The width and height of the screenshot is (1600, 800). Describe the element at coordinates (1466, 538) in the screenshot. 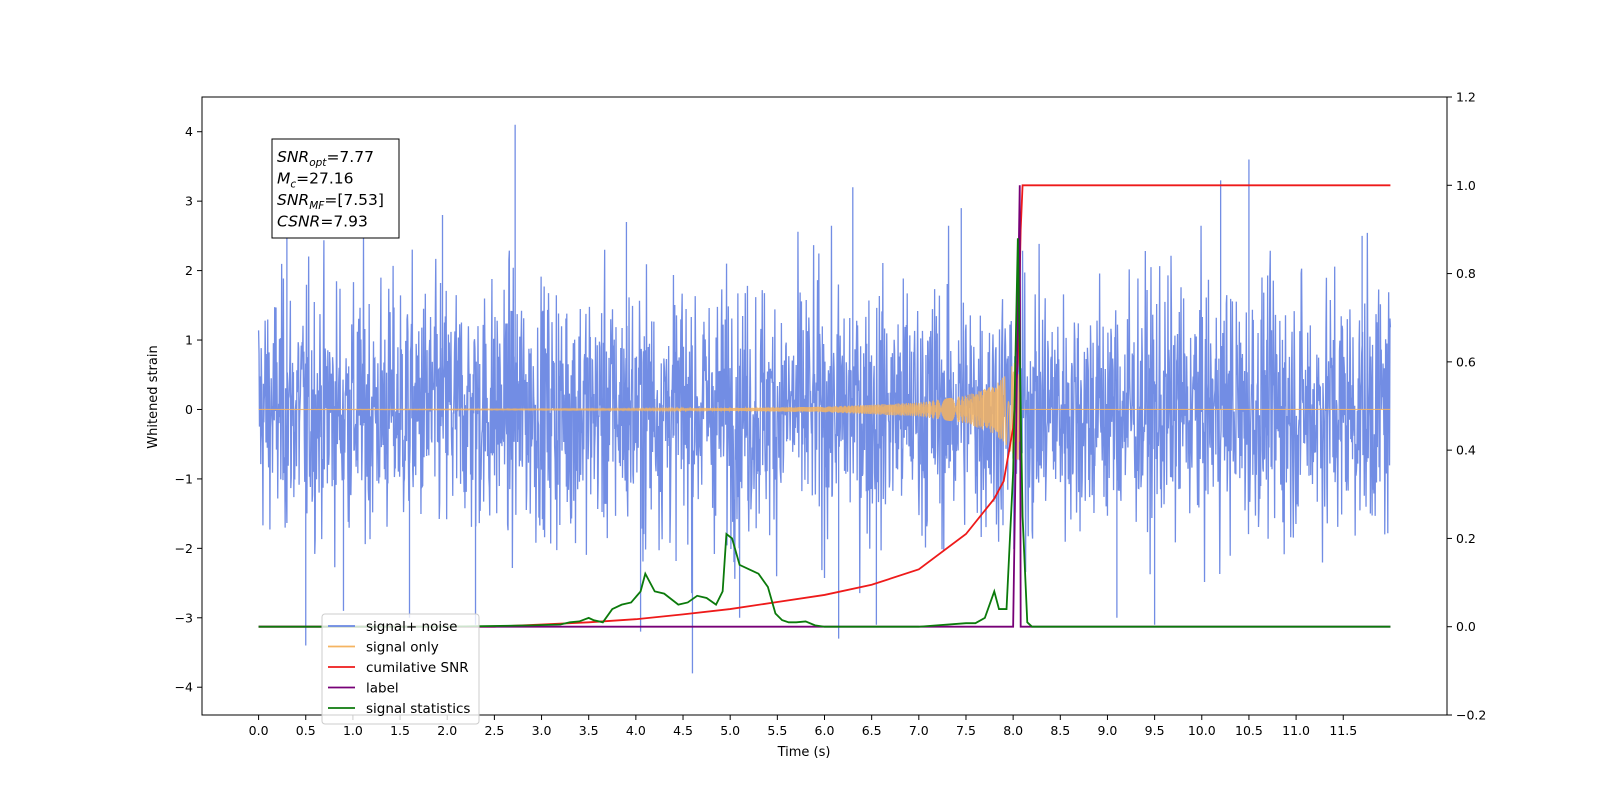

I see `y-tick-label-right: 0.2` at that location.